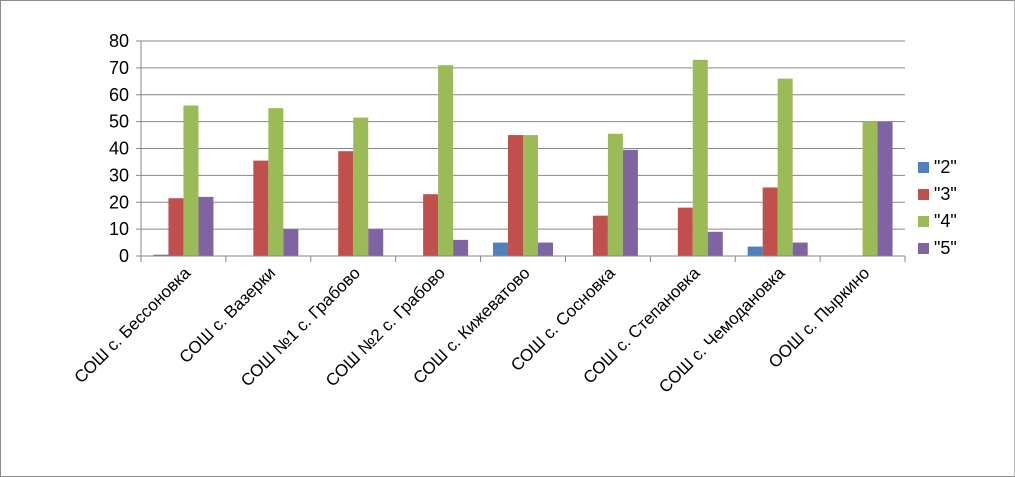 This screenshot has height=477, width=1015. What do you see at coordinates (119, 68) in the screenshot?
I see `y-tick-label: 70` at bounding box center [119, 68].